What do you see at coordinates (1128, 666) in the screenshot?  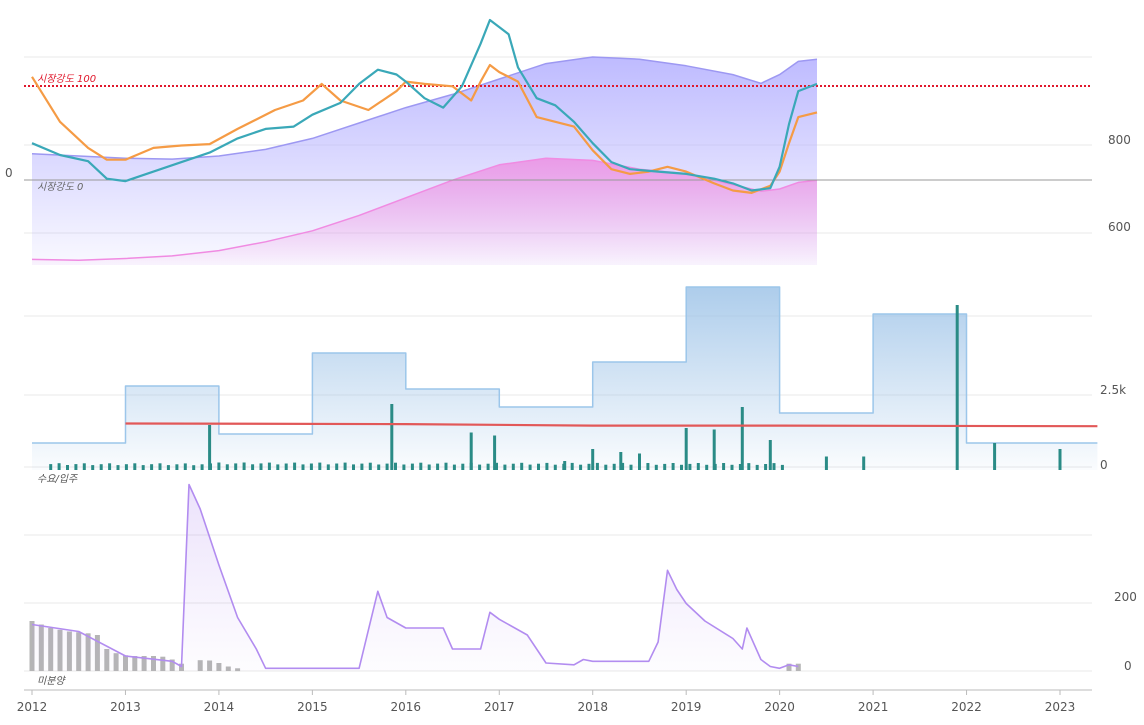 I see `right-tick-0-bot: 0` at bounding box center [1128, 666].